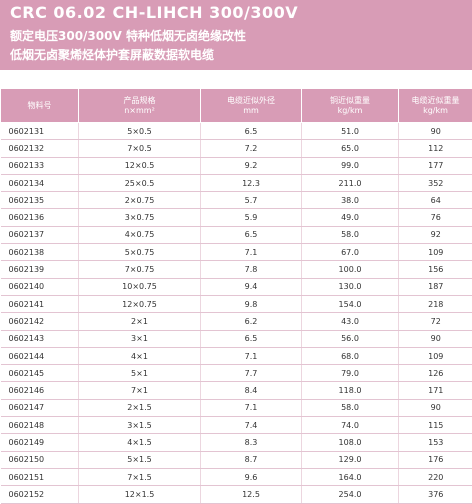  What do you see at coordinates (251, 373) in the screenshot?
I see `table-cell: 7.7` at bounding box center [251, 373].